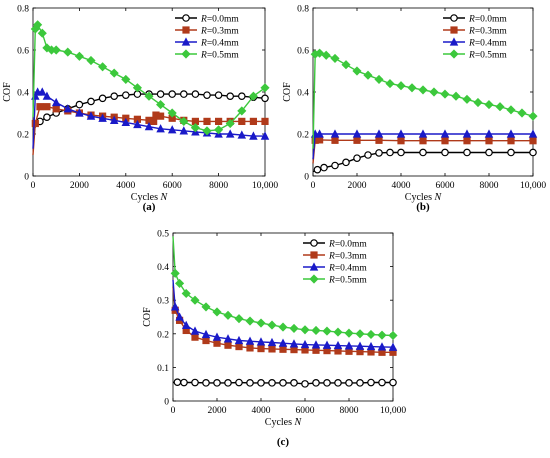  I want to click on chart-b-xtick-label: 0, so click(313, 186).